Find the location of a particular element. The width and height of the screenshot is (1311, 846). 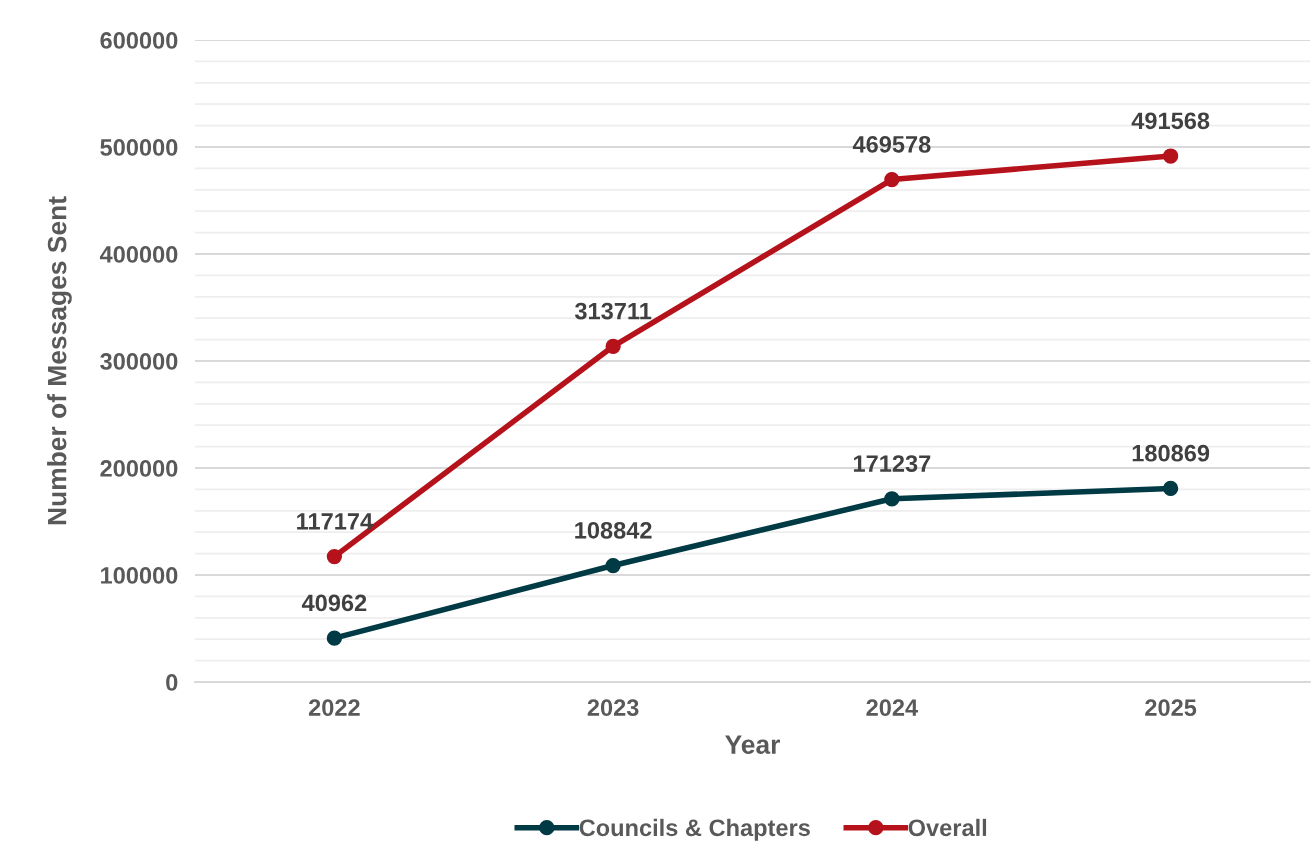

y-tick-label: 400000 is located at coordinates (138, 254).